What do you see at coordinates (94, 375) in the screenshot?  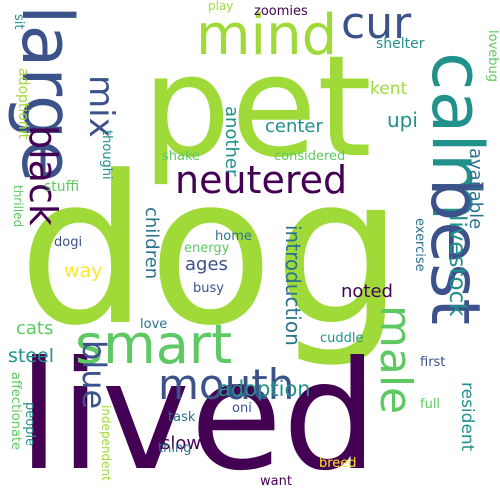 I see `word-blue: blue` at bounding box center [94, 375].